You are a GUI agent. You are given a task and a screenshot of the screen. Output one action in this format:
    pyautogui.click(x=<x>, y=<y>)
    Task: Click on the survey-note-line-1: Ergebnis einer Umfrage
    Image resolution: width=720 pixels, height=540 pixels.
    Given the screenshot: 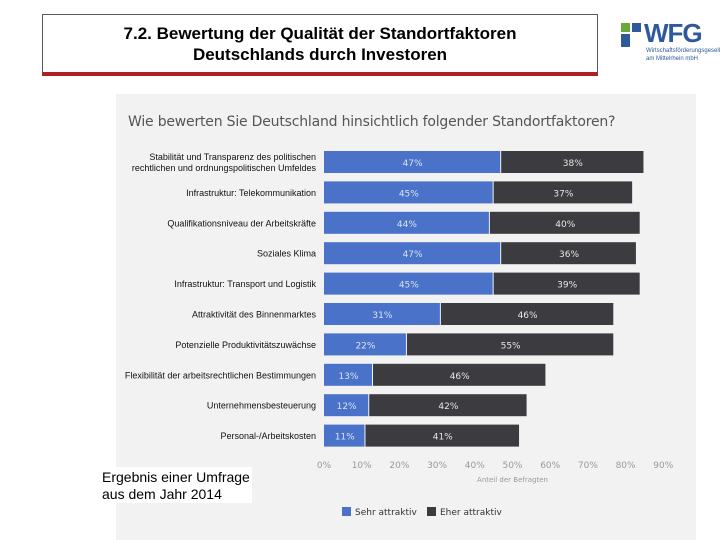 What is the action you would take?
    pyautogui.click(x=176, y=477)
    